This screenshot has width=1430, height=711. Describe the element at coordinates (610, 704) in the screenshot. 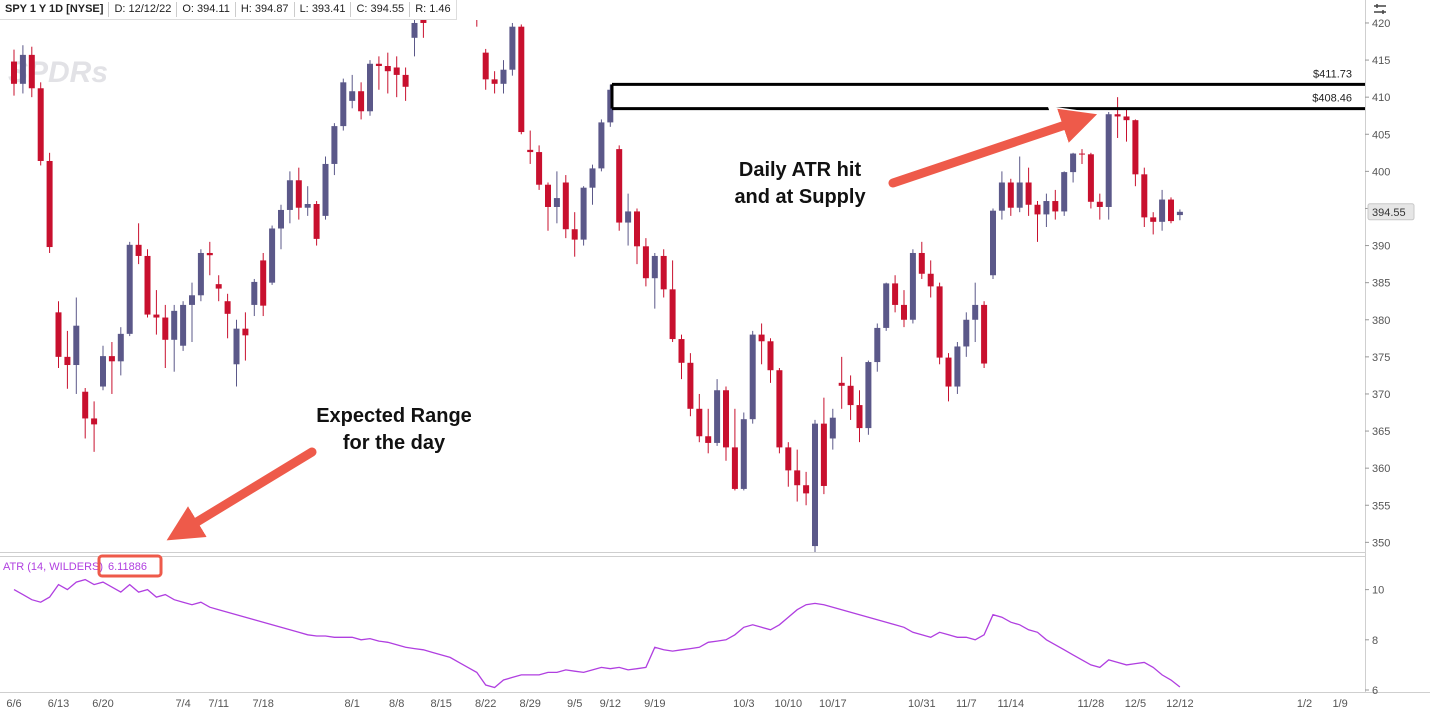

I see `x-tick-label: 9/12` at that location.